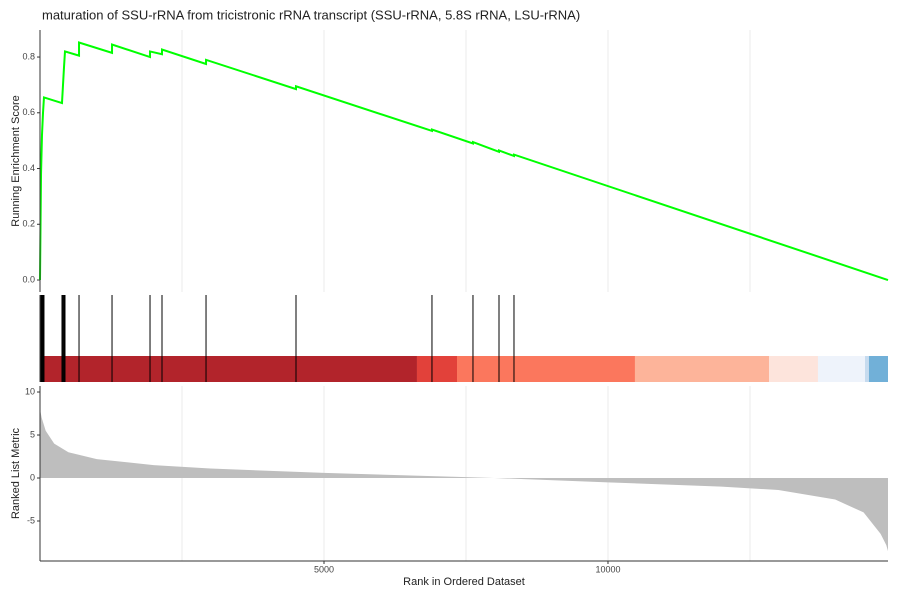 The width and height of the screenshot is (900, 600). What do you see at coordinates (28, 279) in the screenshot?
I see `y-tick-label: 0.0` at bounding box center [28, 279].